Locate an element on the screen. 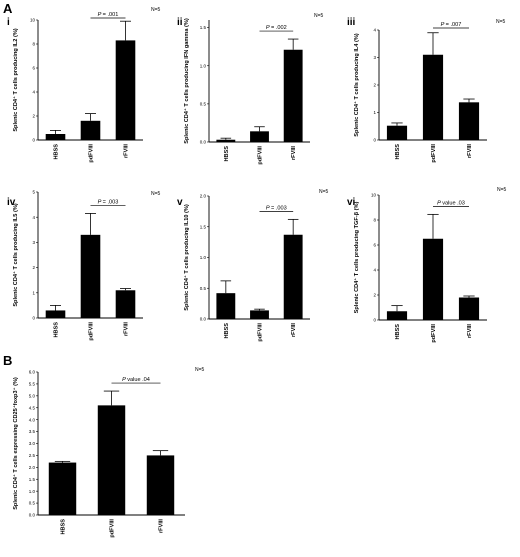  y-tick-label: 5.5 is located at coordinates (32, 384).